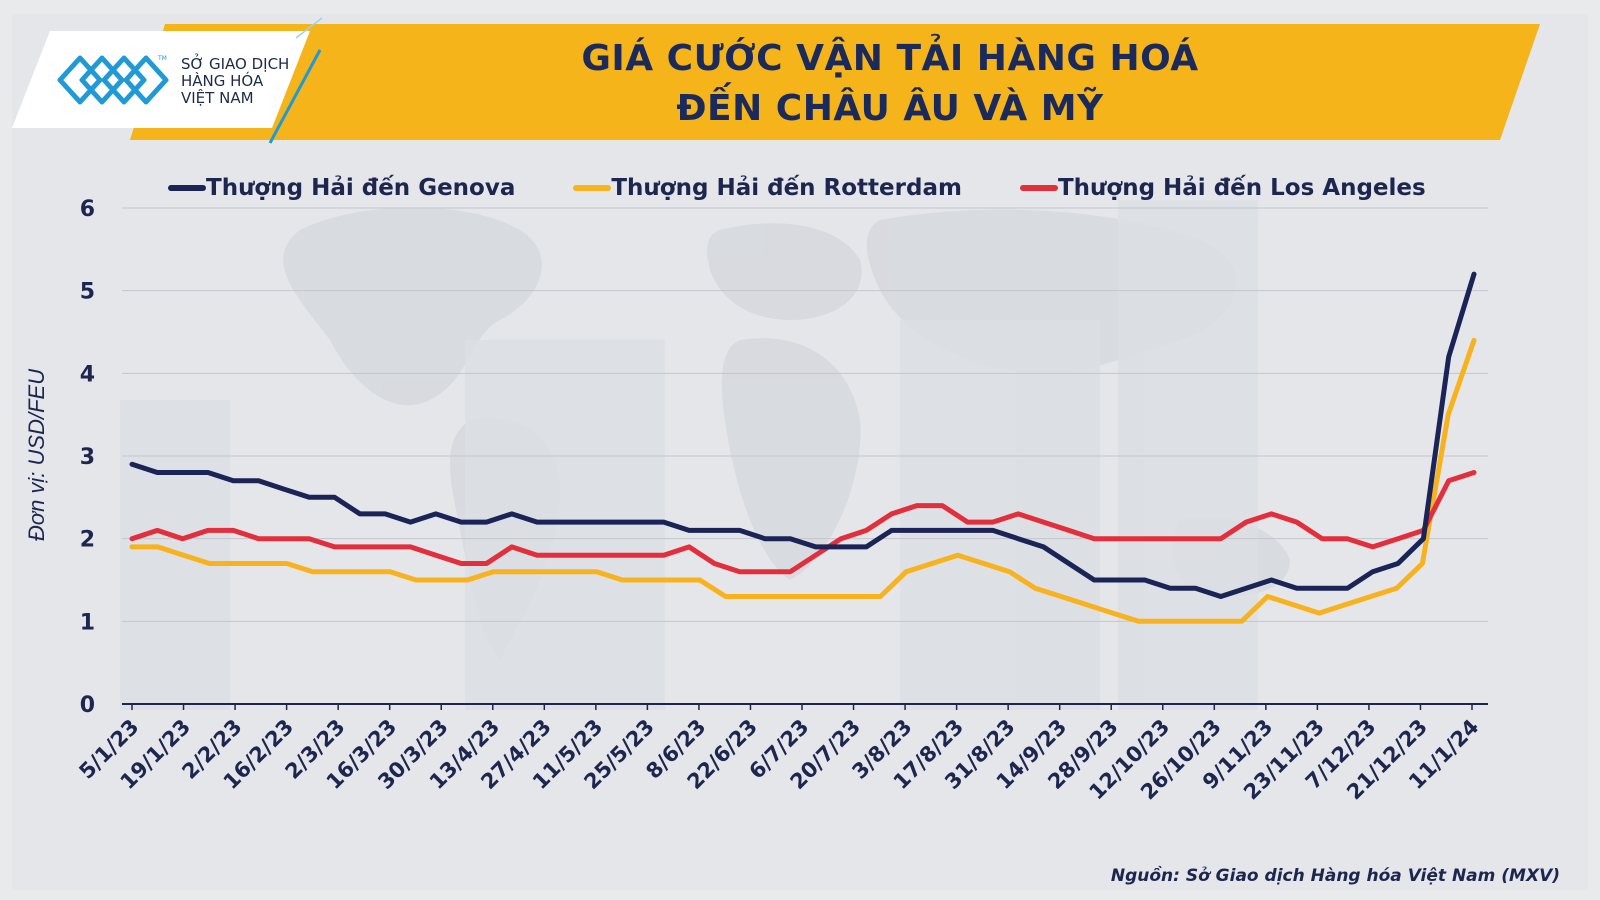 This screenshot has height=900, width=1600. What do you see at coordinates (162, 58) in the screenshot?
I see `logo-trademark: TM` at bounding box center [162, 58].